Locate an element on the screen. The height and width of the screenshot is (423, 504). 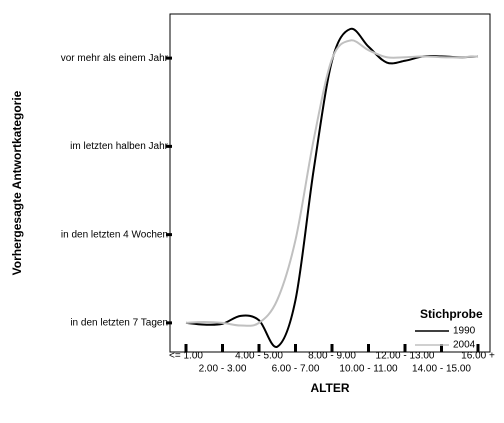
x-tick-label: 8.00 - 9.00 is located at coordinates (332, 356).